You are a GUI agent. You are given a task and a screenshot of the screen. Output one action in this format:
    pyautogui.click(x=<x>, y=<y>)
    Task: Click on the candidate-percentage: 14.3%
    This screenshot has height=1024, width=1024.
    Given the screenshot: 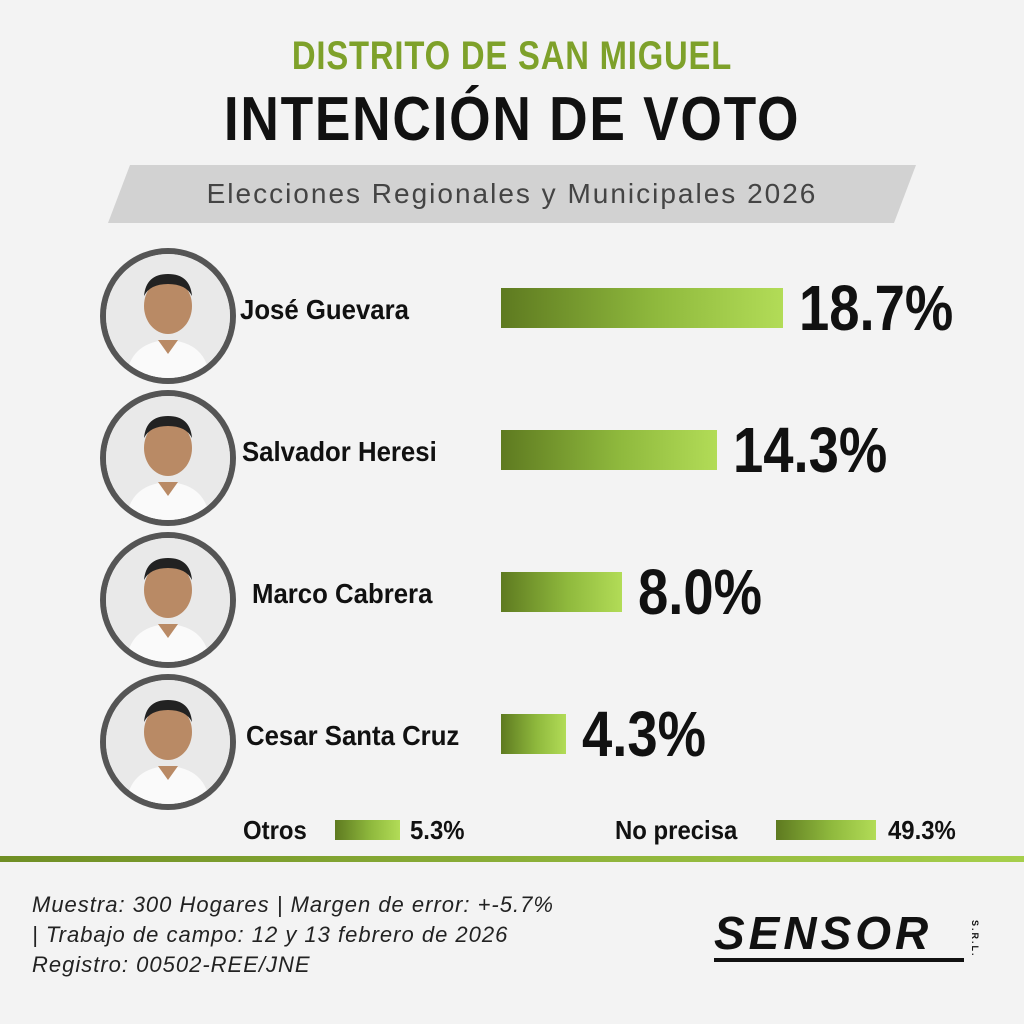 What is the action you would take?
    pyautogui.click(x=810, y=450)
    